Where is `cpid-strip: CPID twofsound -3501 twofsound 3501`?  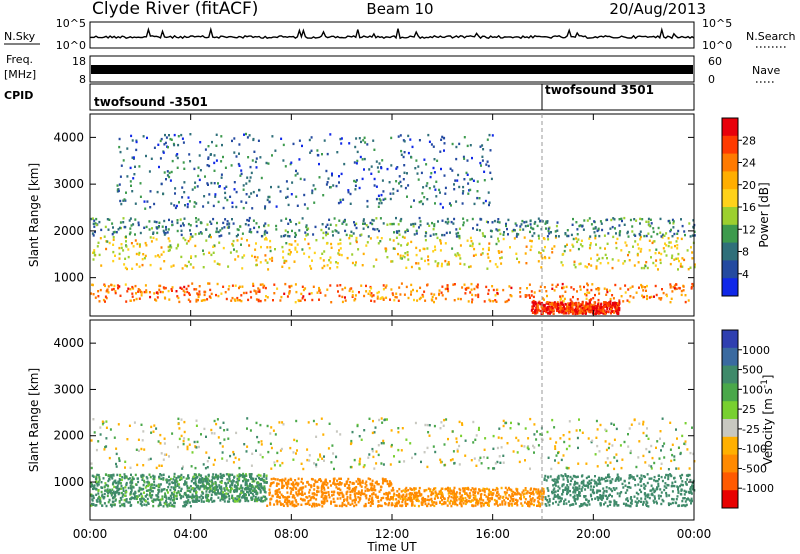
cpid-strip: CPID twofsound -3501 twofsound 3501 is located at coordinates (349, 97).